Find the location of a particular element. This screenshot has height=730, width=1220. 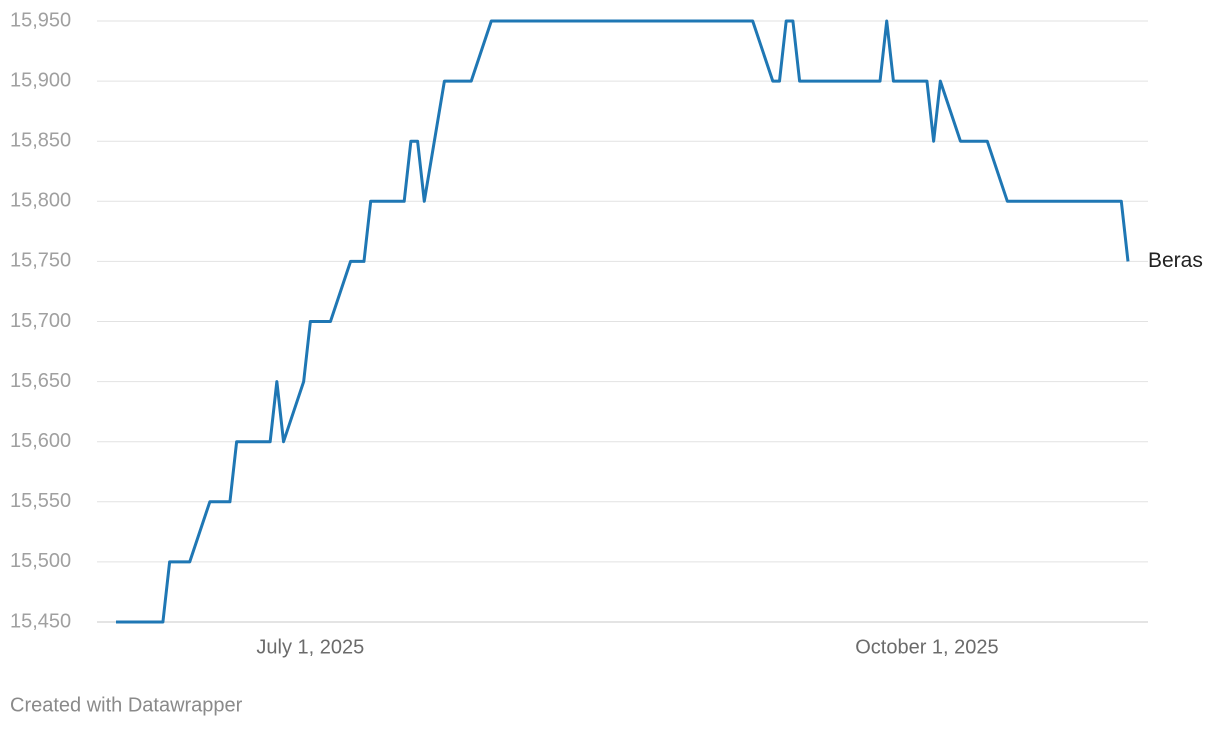

x-tick-label: October 1, 2025 is located at coordinates (926, 647).